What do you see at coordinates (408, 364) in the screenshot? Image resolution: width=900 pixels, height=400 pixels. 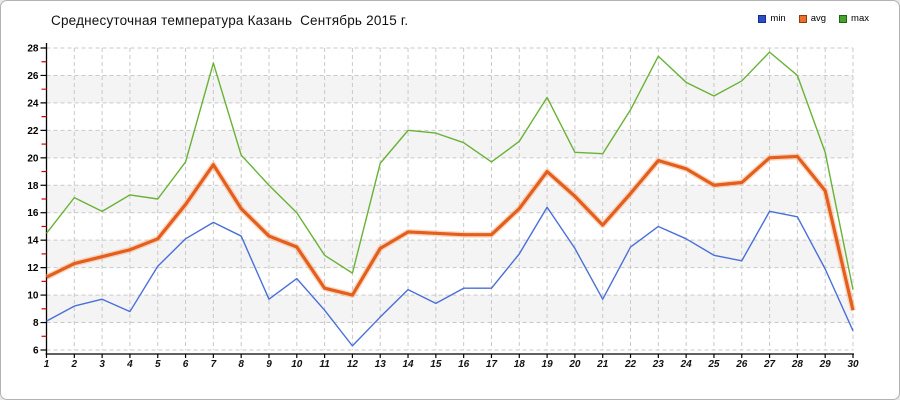 I see `x-axis-label: 14` at bounding box center [408, 364].